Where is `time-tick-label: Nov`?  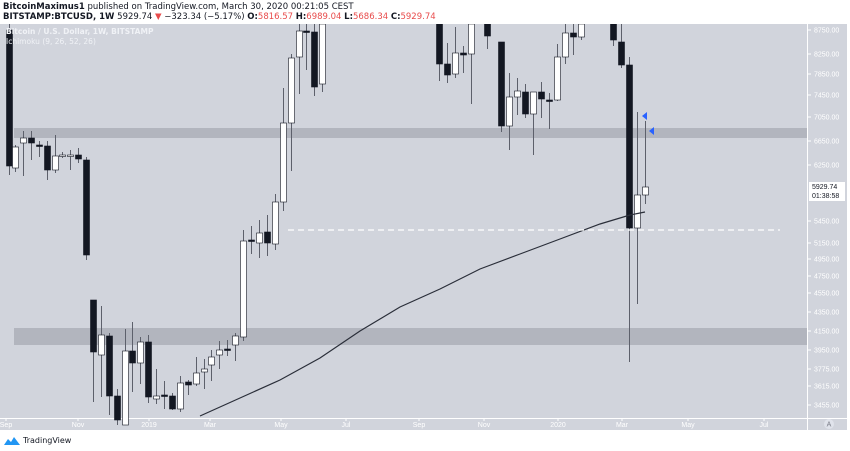
time-tick-label: Nov is located at coordinates (484, 425).